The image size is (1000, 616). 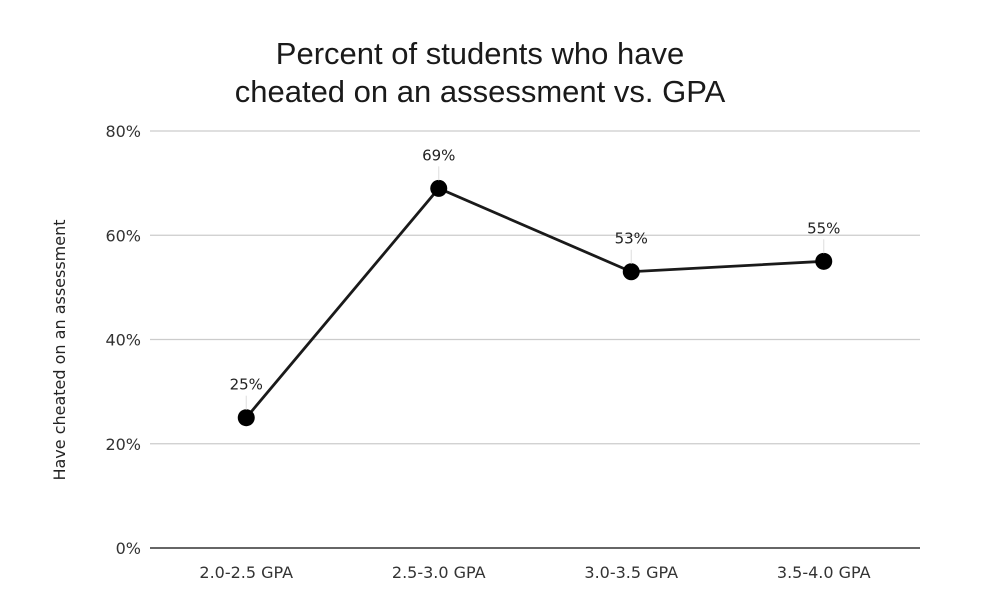 What do you see at coordinates (631, 572) in the screenshot?
I see `x-tick-label: 3.0-3.5 GPA` at bounding box center [631, 572].